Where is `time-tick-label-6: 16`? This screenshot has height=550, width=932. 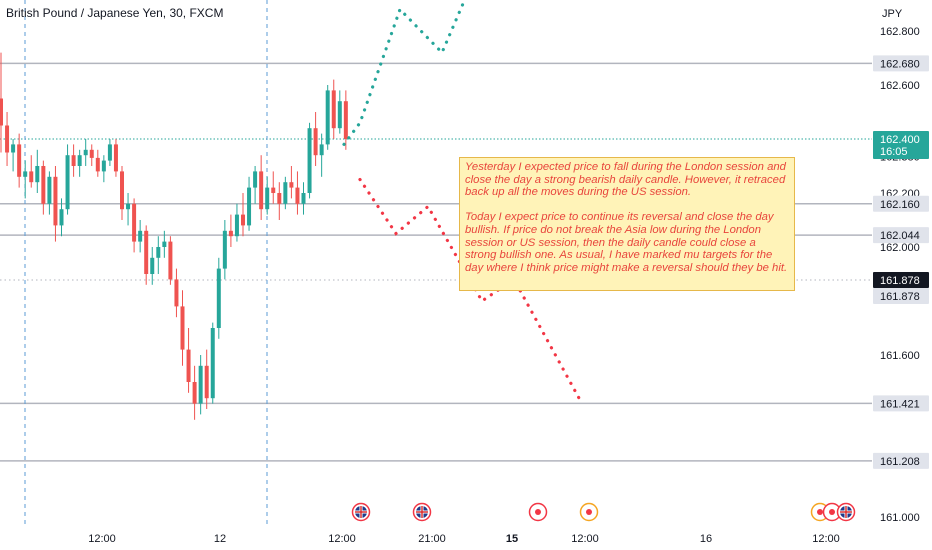
time-tick-label-6: 16 is located at coordinates (706, 539).